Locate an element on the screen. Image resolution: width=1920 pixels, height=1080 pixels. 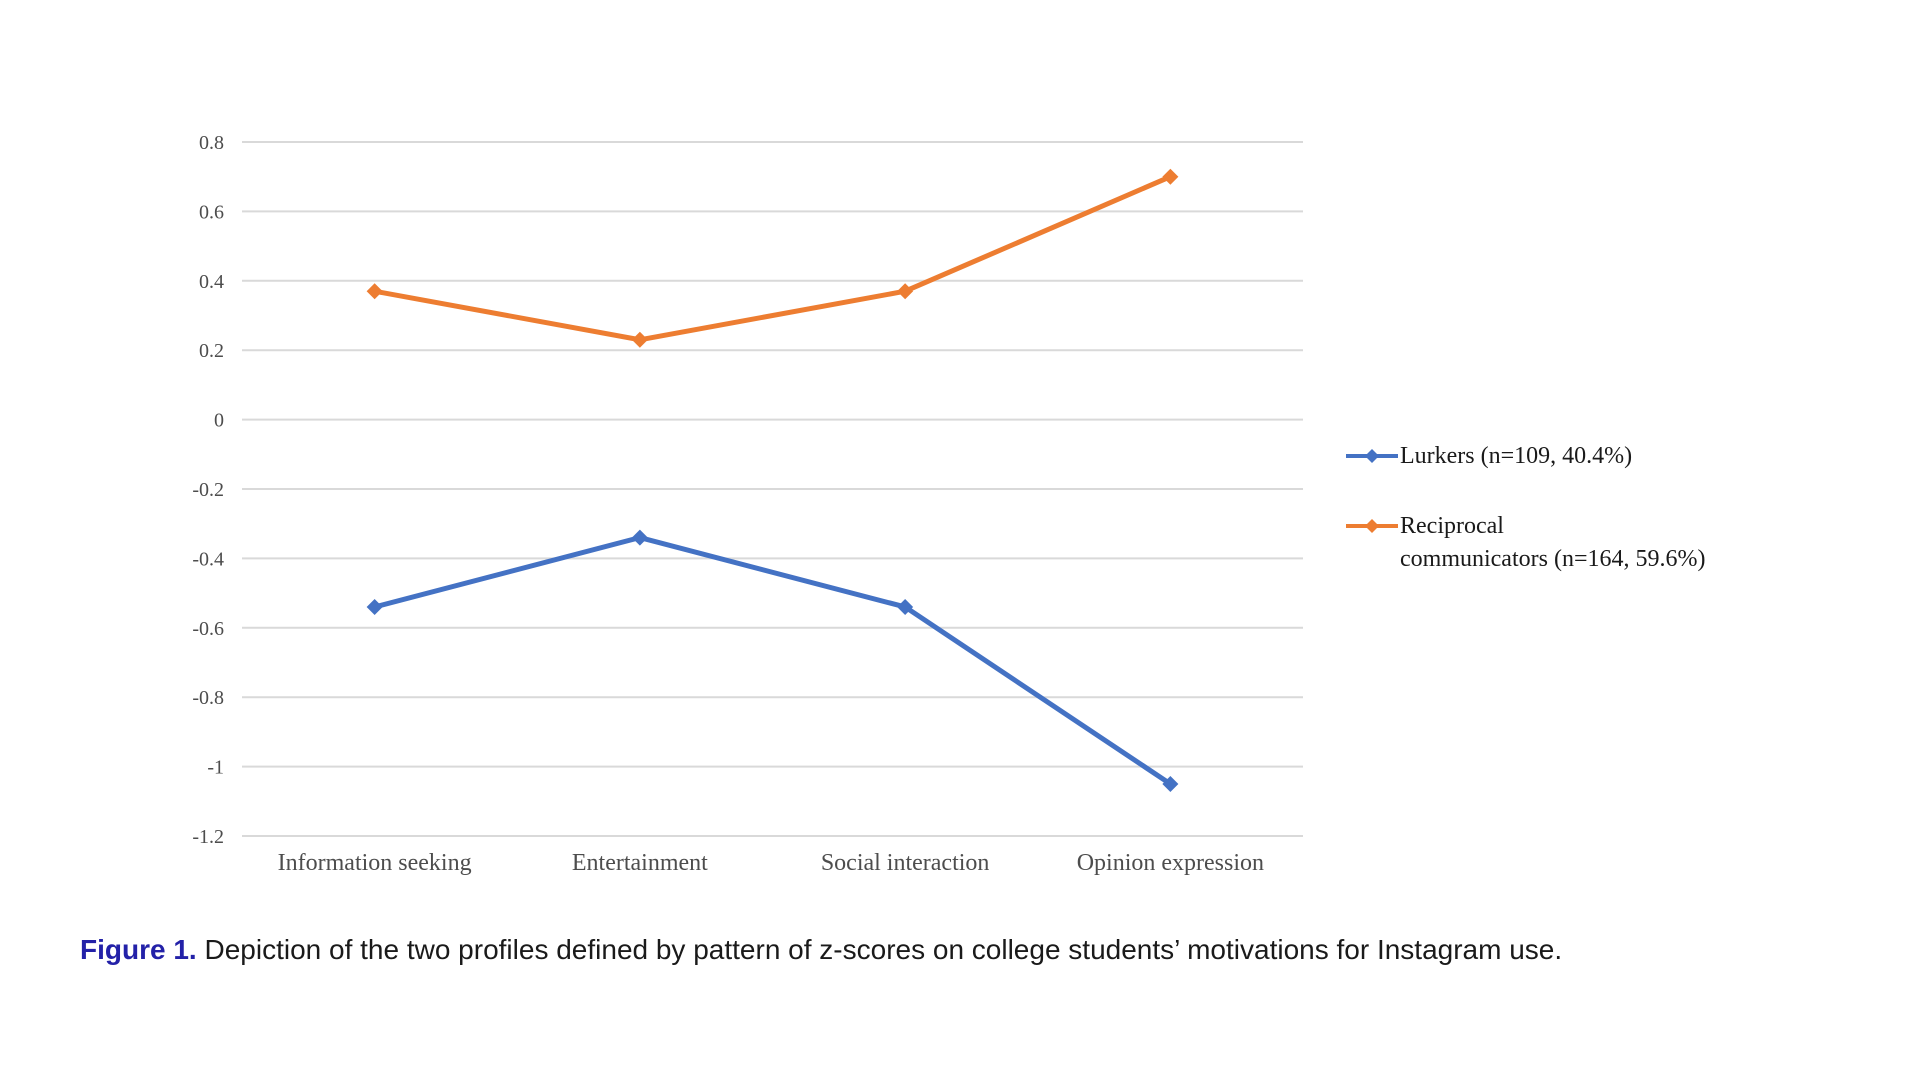
y-tick-label: -1.2 is located at coordinates (208, 837).